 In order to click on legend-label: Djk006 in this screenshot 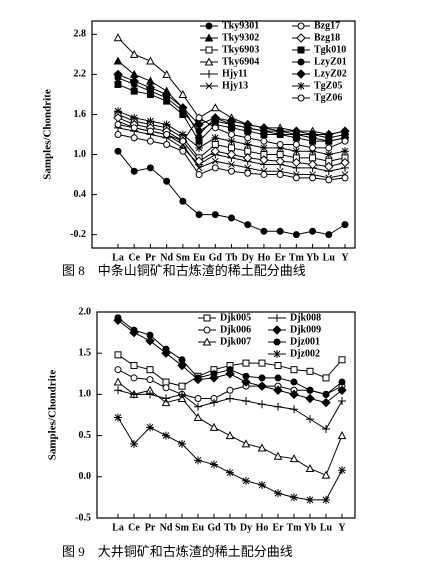, I will do `click(235, 329)`.